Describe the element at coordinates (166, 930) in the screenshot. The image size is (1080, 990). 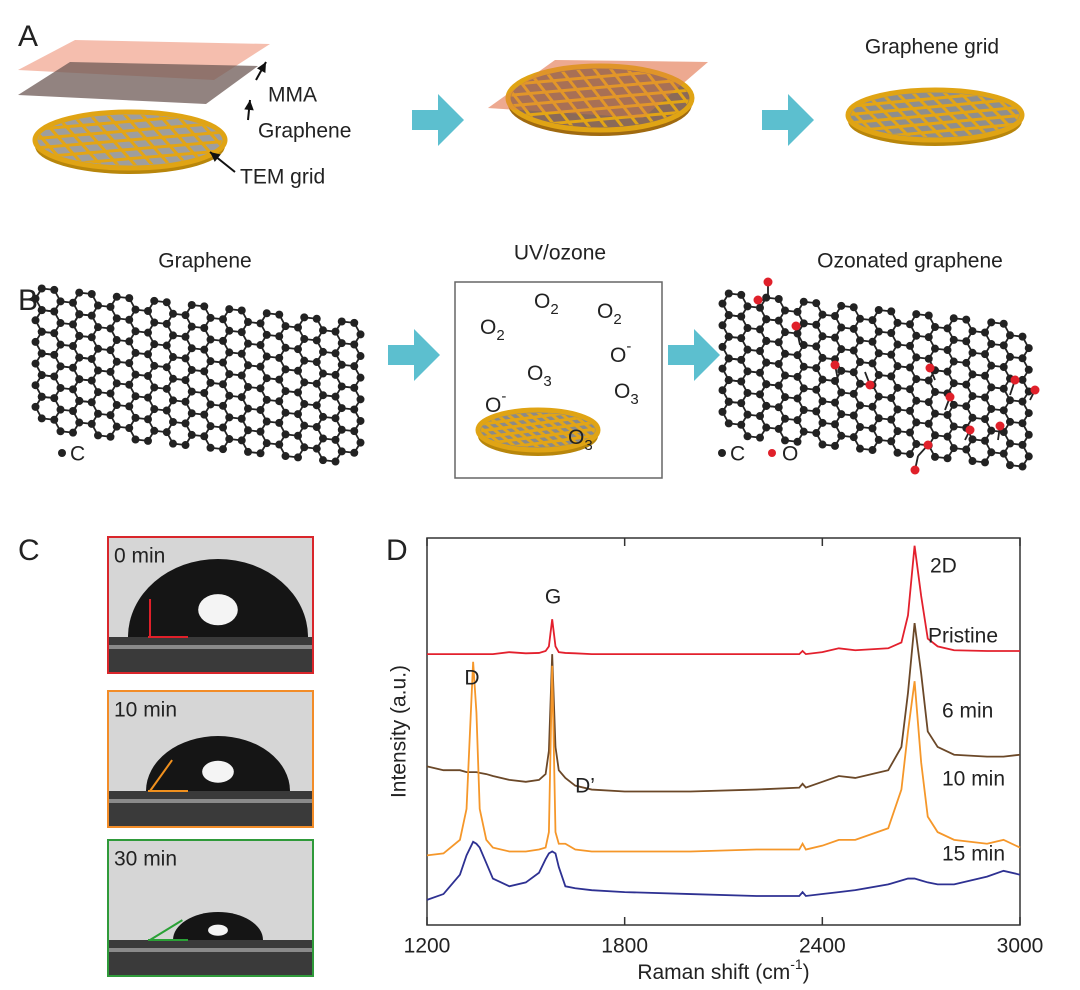
I see `contact-angle-tangent` at that location.